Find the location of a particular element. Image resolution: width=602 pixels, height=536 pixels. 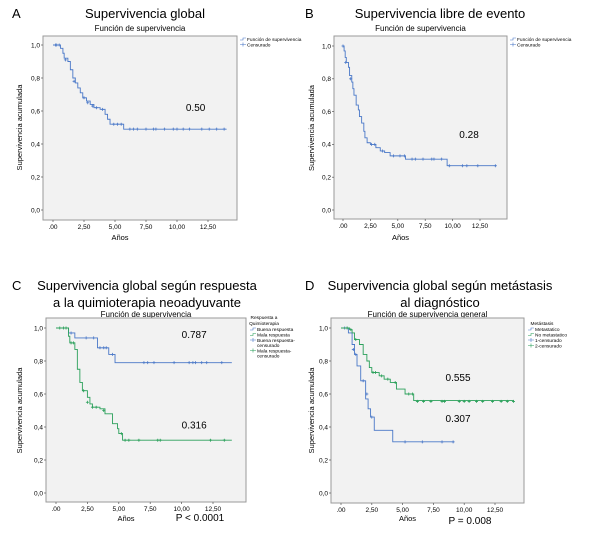

survival-annotation: 0.555 is located at coordinates (458, 378).